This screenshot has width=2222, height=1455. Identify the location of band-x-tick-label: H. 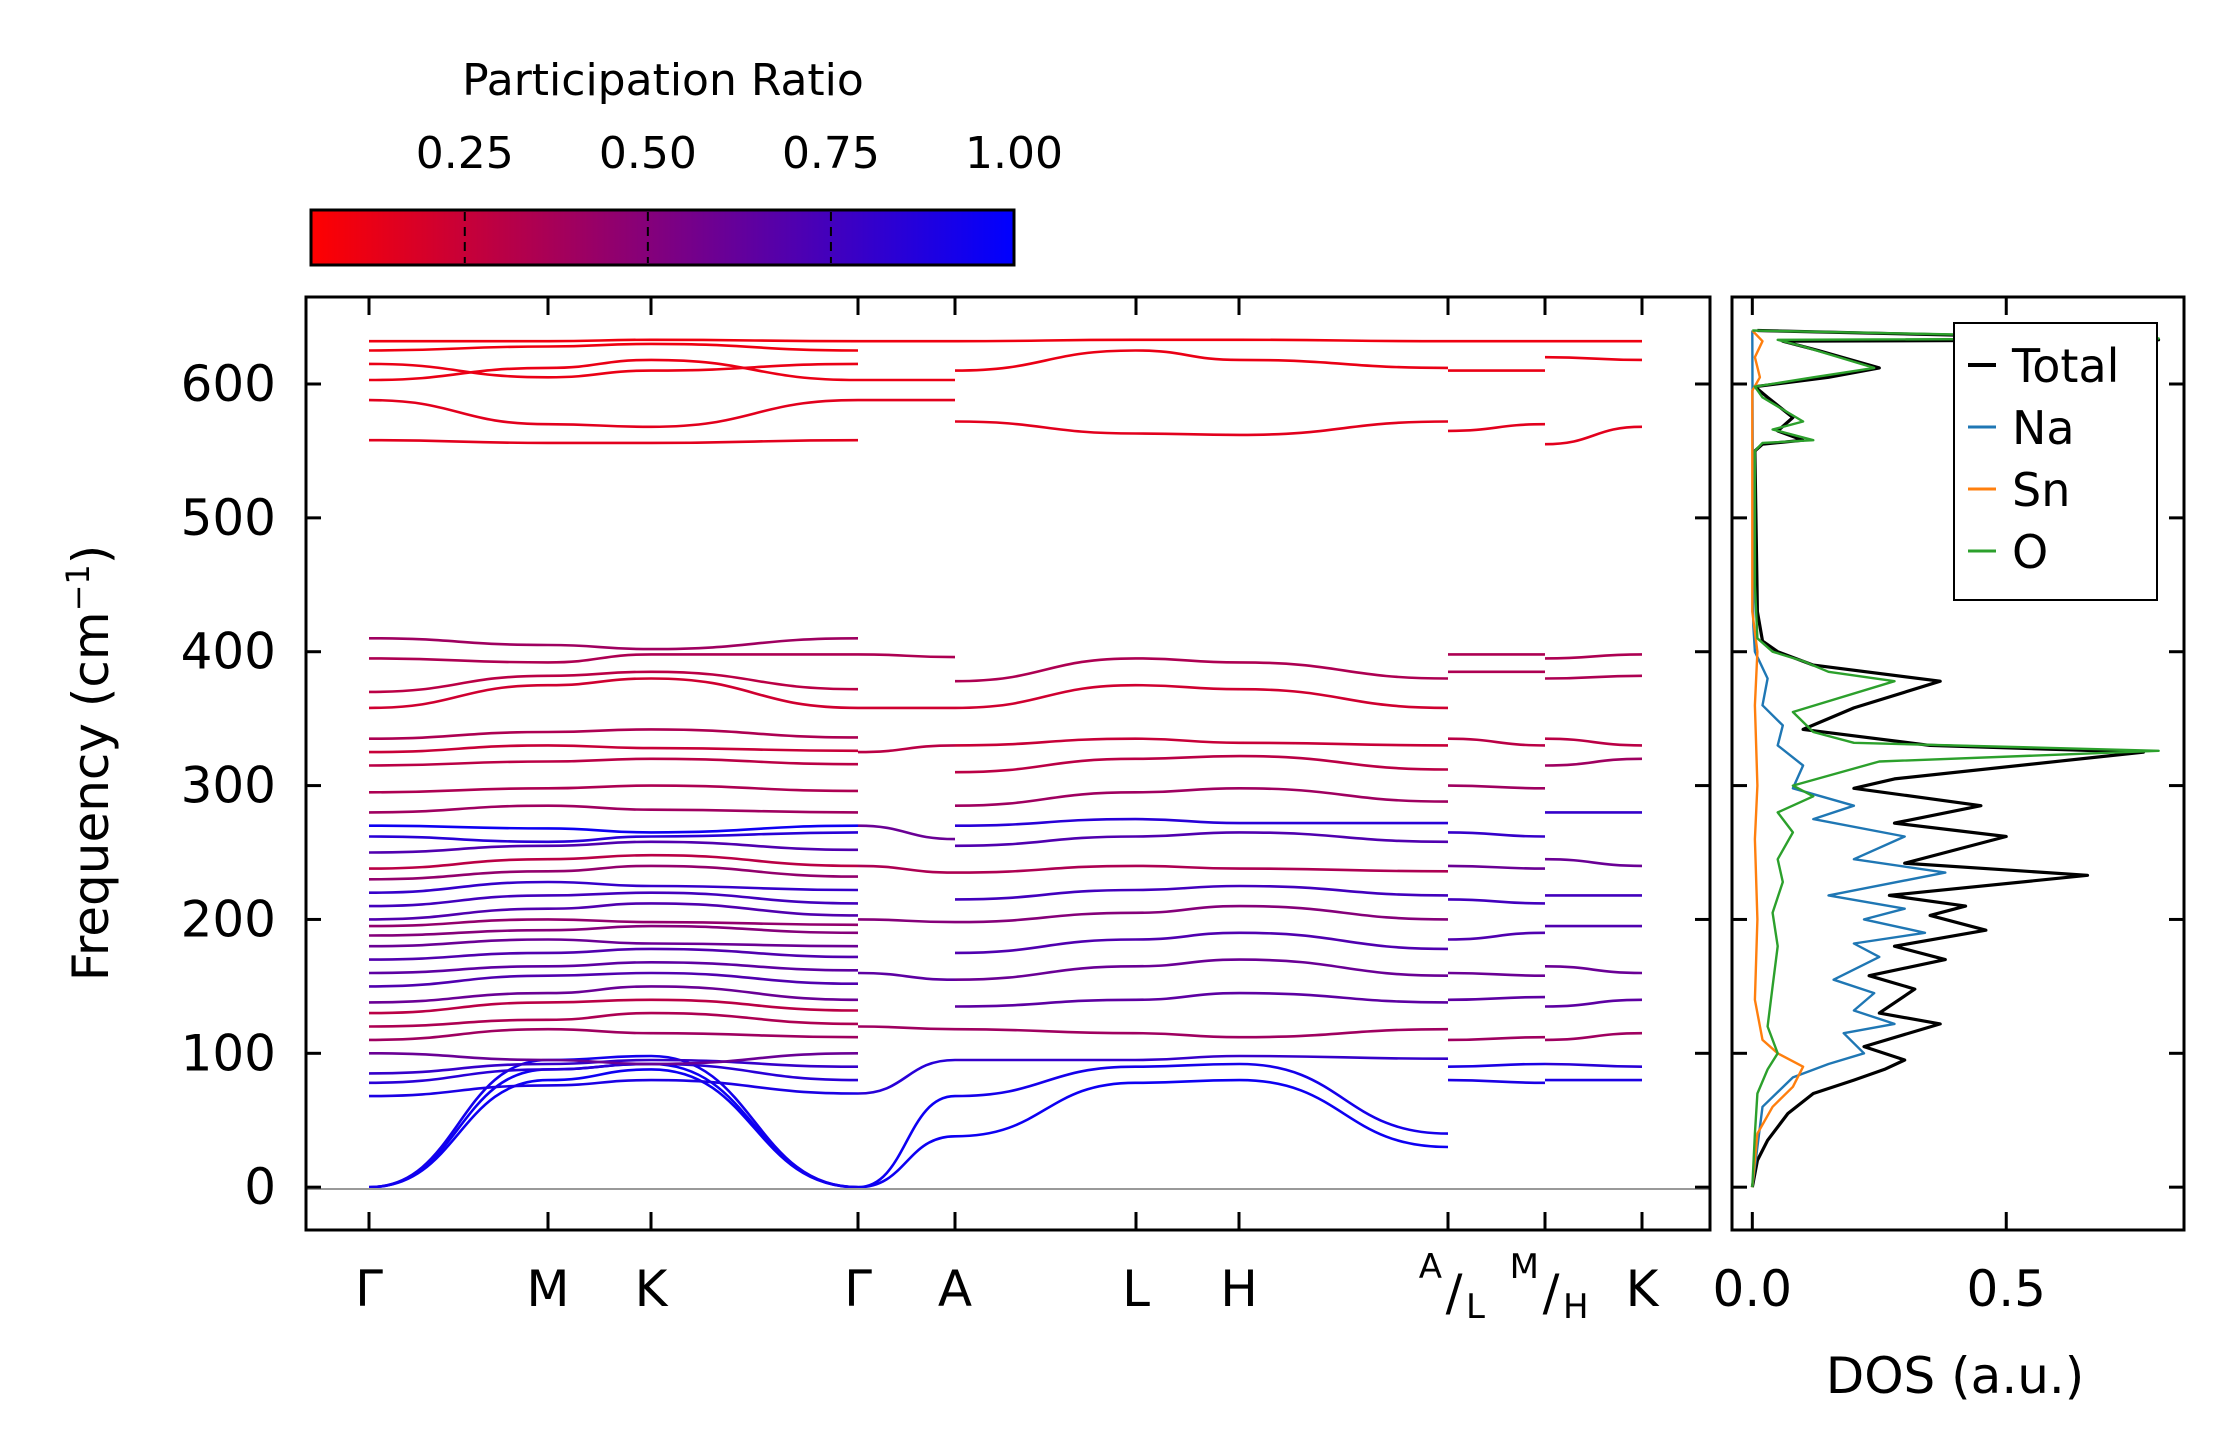
(1239, 1289).